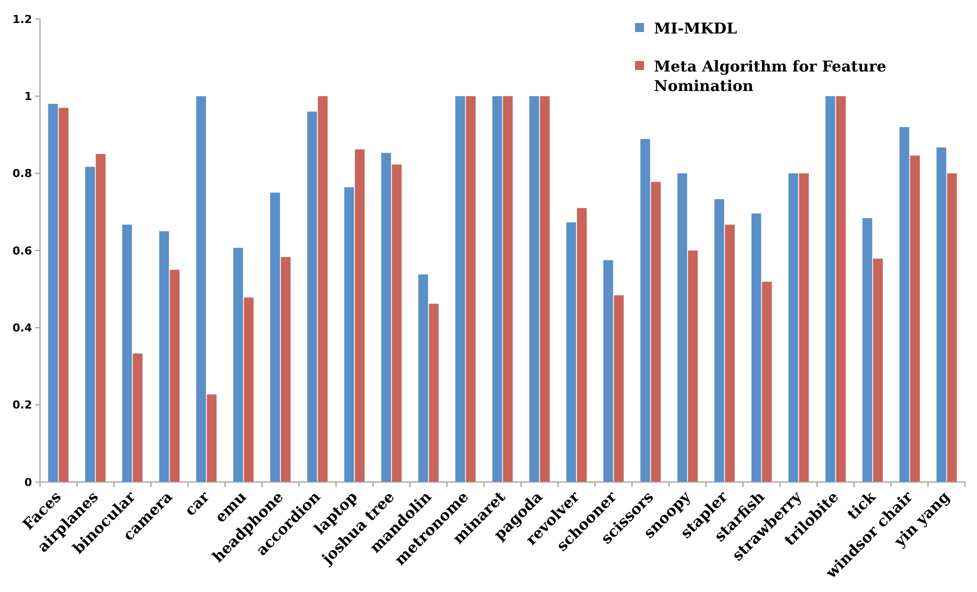 The width and height of the screenshot is (977, 592). Describe the element at coordinates (22, 405) in the screenshot. I see `y-tick-label: 0.2` at that location.